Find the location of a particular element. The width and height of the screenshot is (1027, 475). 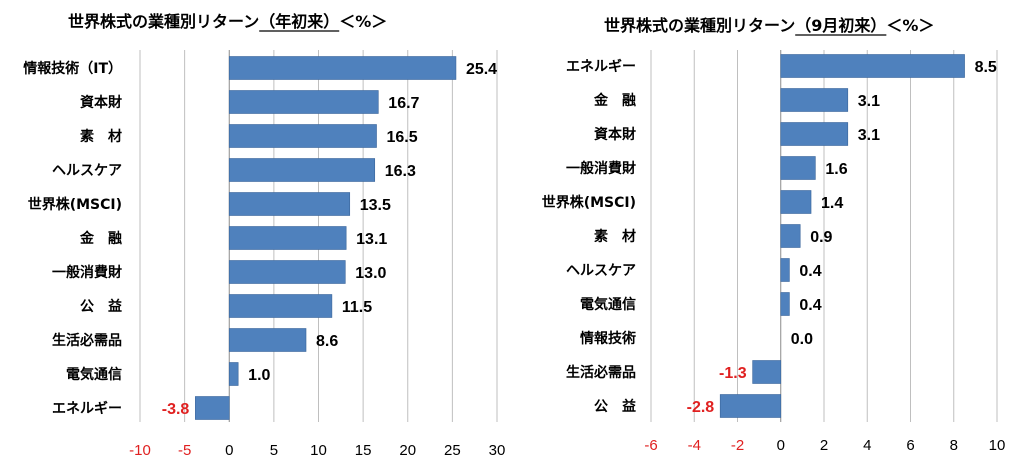

chart-title-period: （年初来） is located at coordinates (299, 21).